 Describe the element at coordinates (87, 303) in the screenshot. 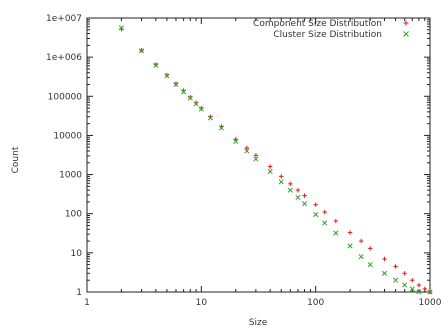

I see `x-tick-label: 1` at that location.